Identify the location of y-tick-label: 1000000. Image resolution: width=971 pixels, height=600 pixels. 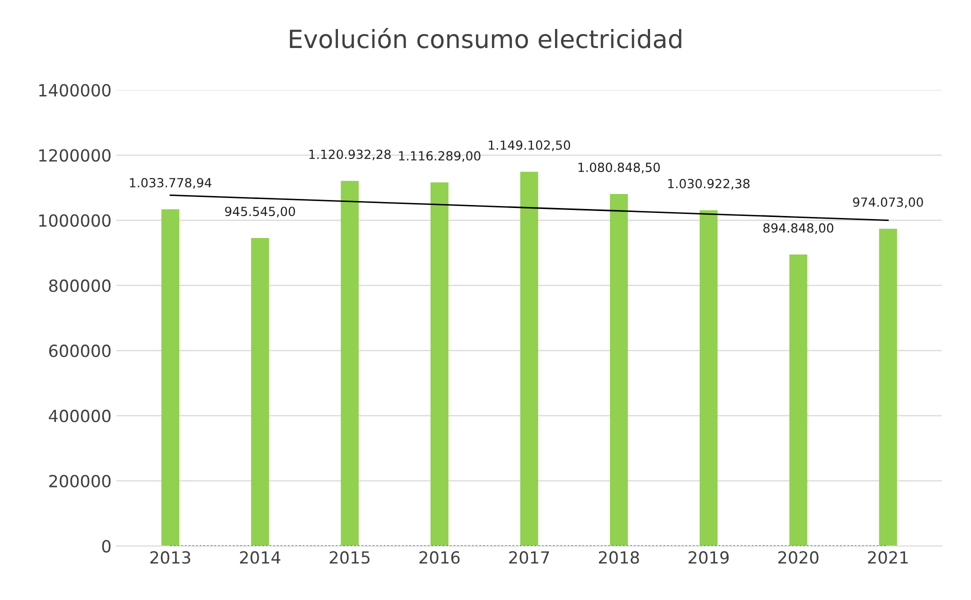
(75, 220).